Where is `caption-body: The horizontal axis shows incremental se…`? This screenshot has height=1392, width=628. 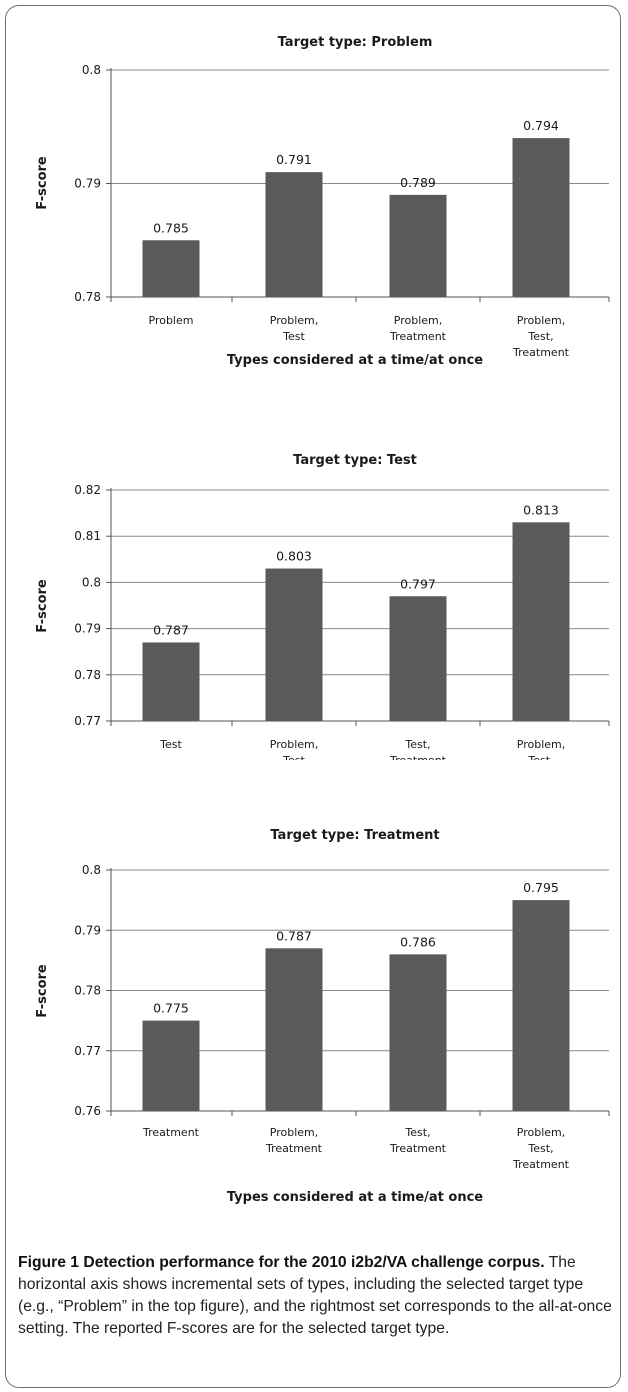
caption-body: The horizontal axis shows incremental se… is located at coordinates (315, 1295).